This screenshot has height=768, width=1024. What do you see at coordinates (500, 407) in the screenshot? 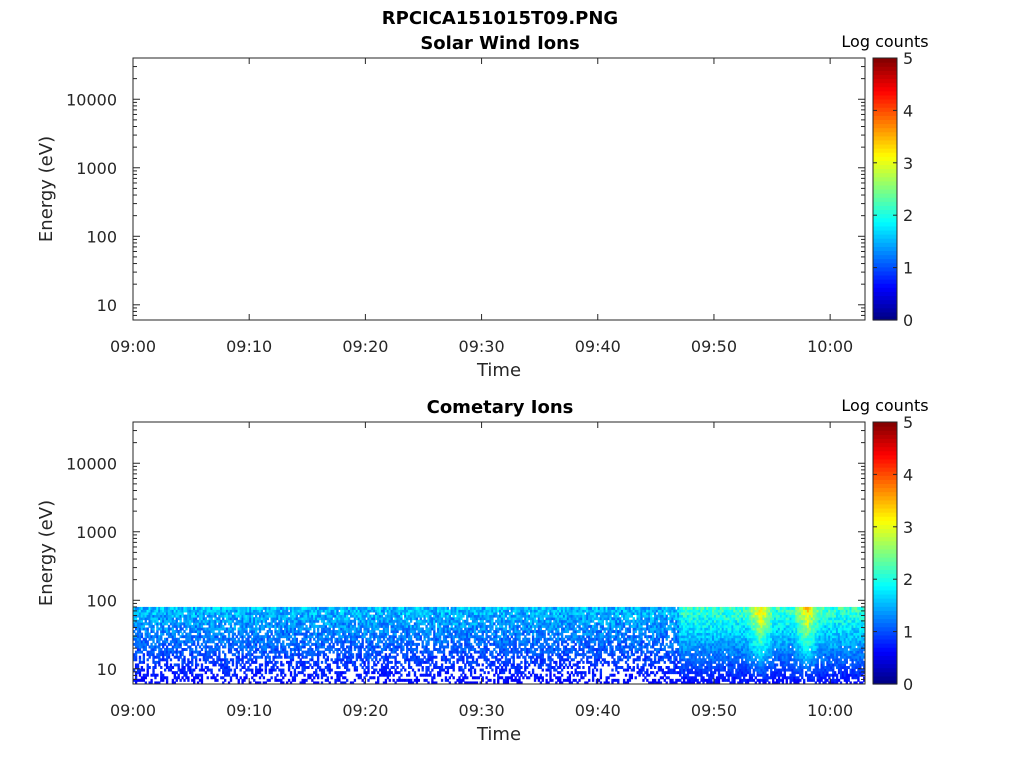
I see `panel-title: Cometary Ions` at bounding box center [500, 407].